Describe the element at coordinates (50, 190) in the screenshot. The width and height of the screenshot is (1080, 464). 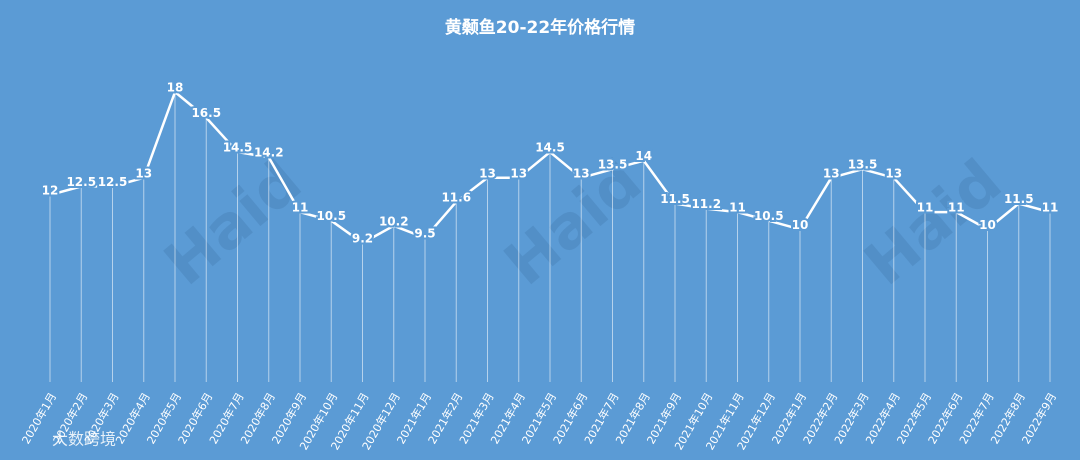
I see `data-label: 12` at that location.